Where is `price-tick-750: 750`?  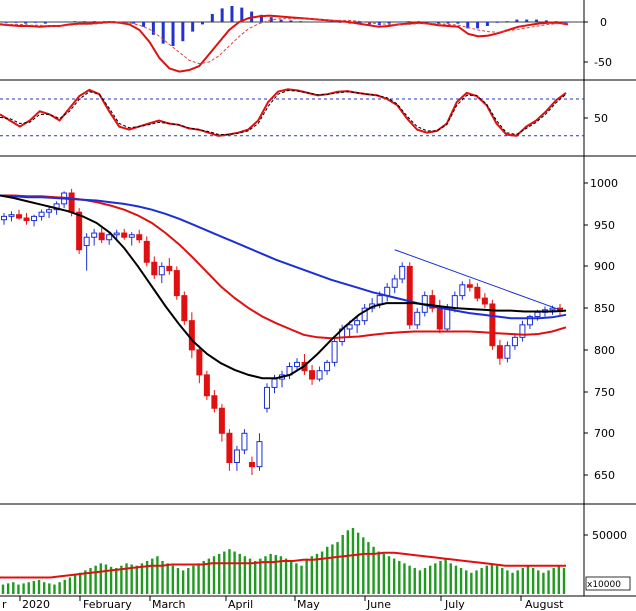
price-tick-750: 750 is located at coordinates (604, 392).